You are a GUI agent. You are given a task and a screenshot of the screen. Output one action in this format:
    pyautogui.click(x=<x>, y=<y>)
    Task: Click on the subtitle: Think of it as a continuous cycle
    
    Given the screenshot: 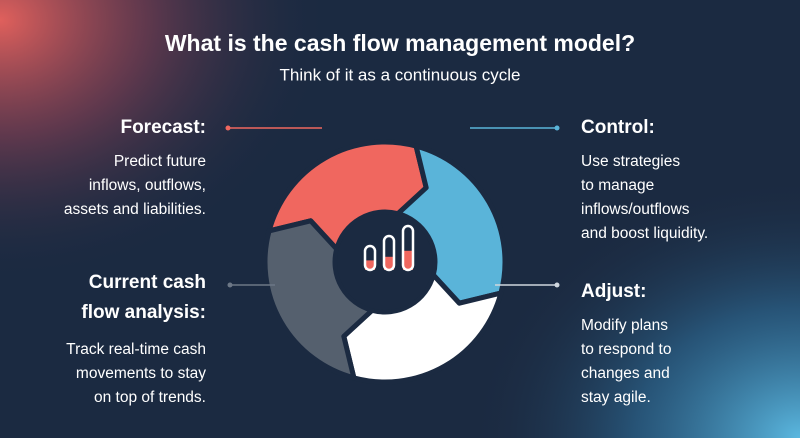 What is the action you would take?
    pyautogui.click(x=400, y=74)
    